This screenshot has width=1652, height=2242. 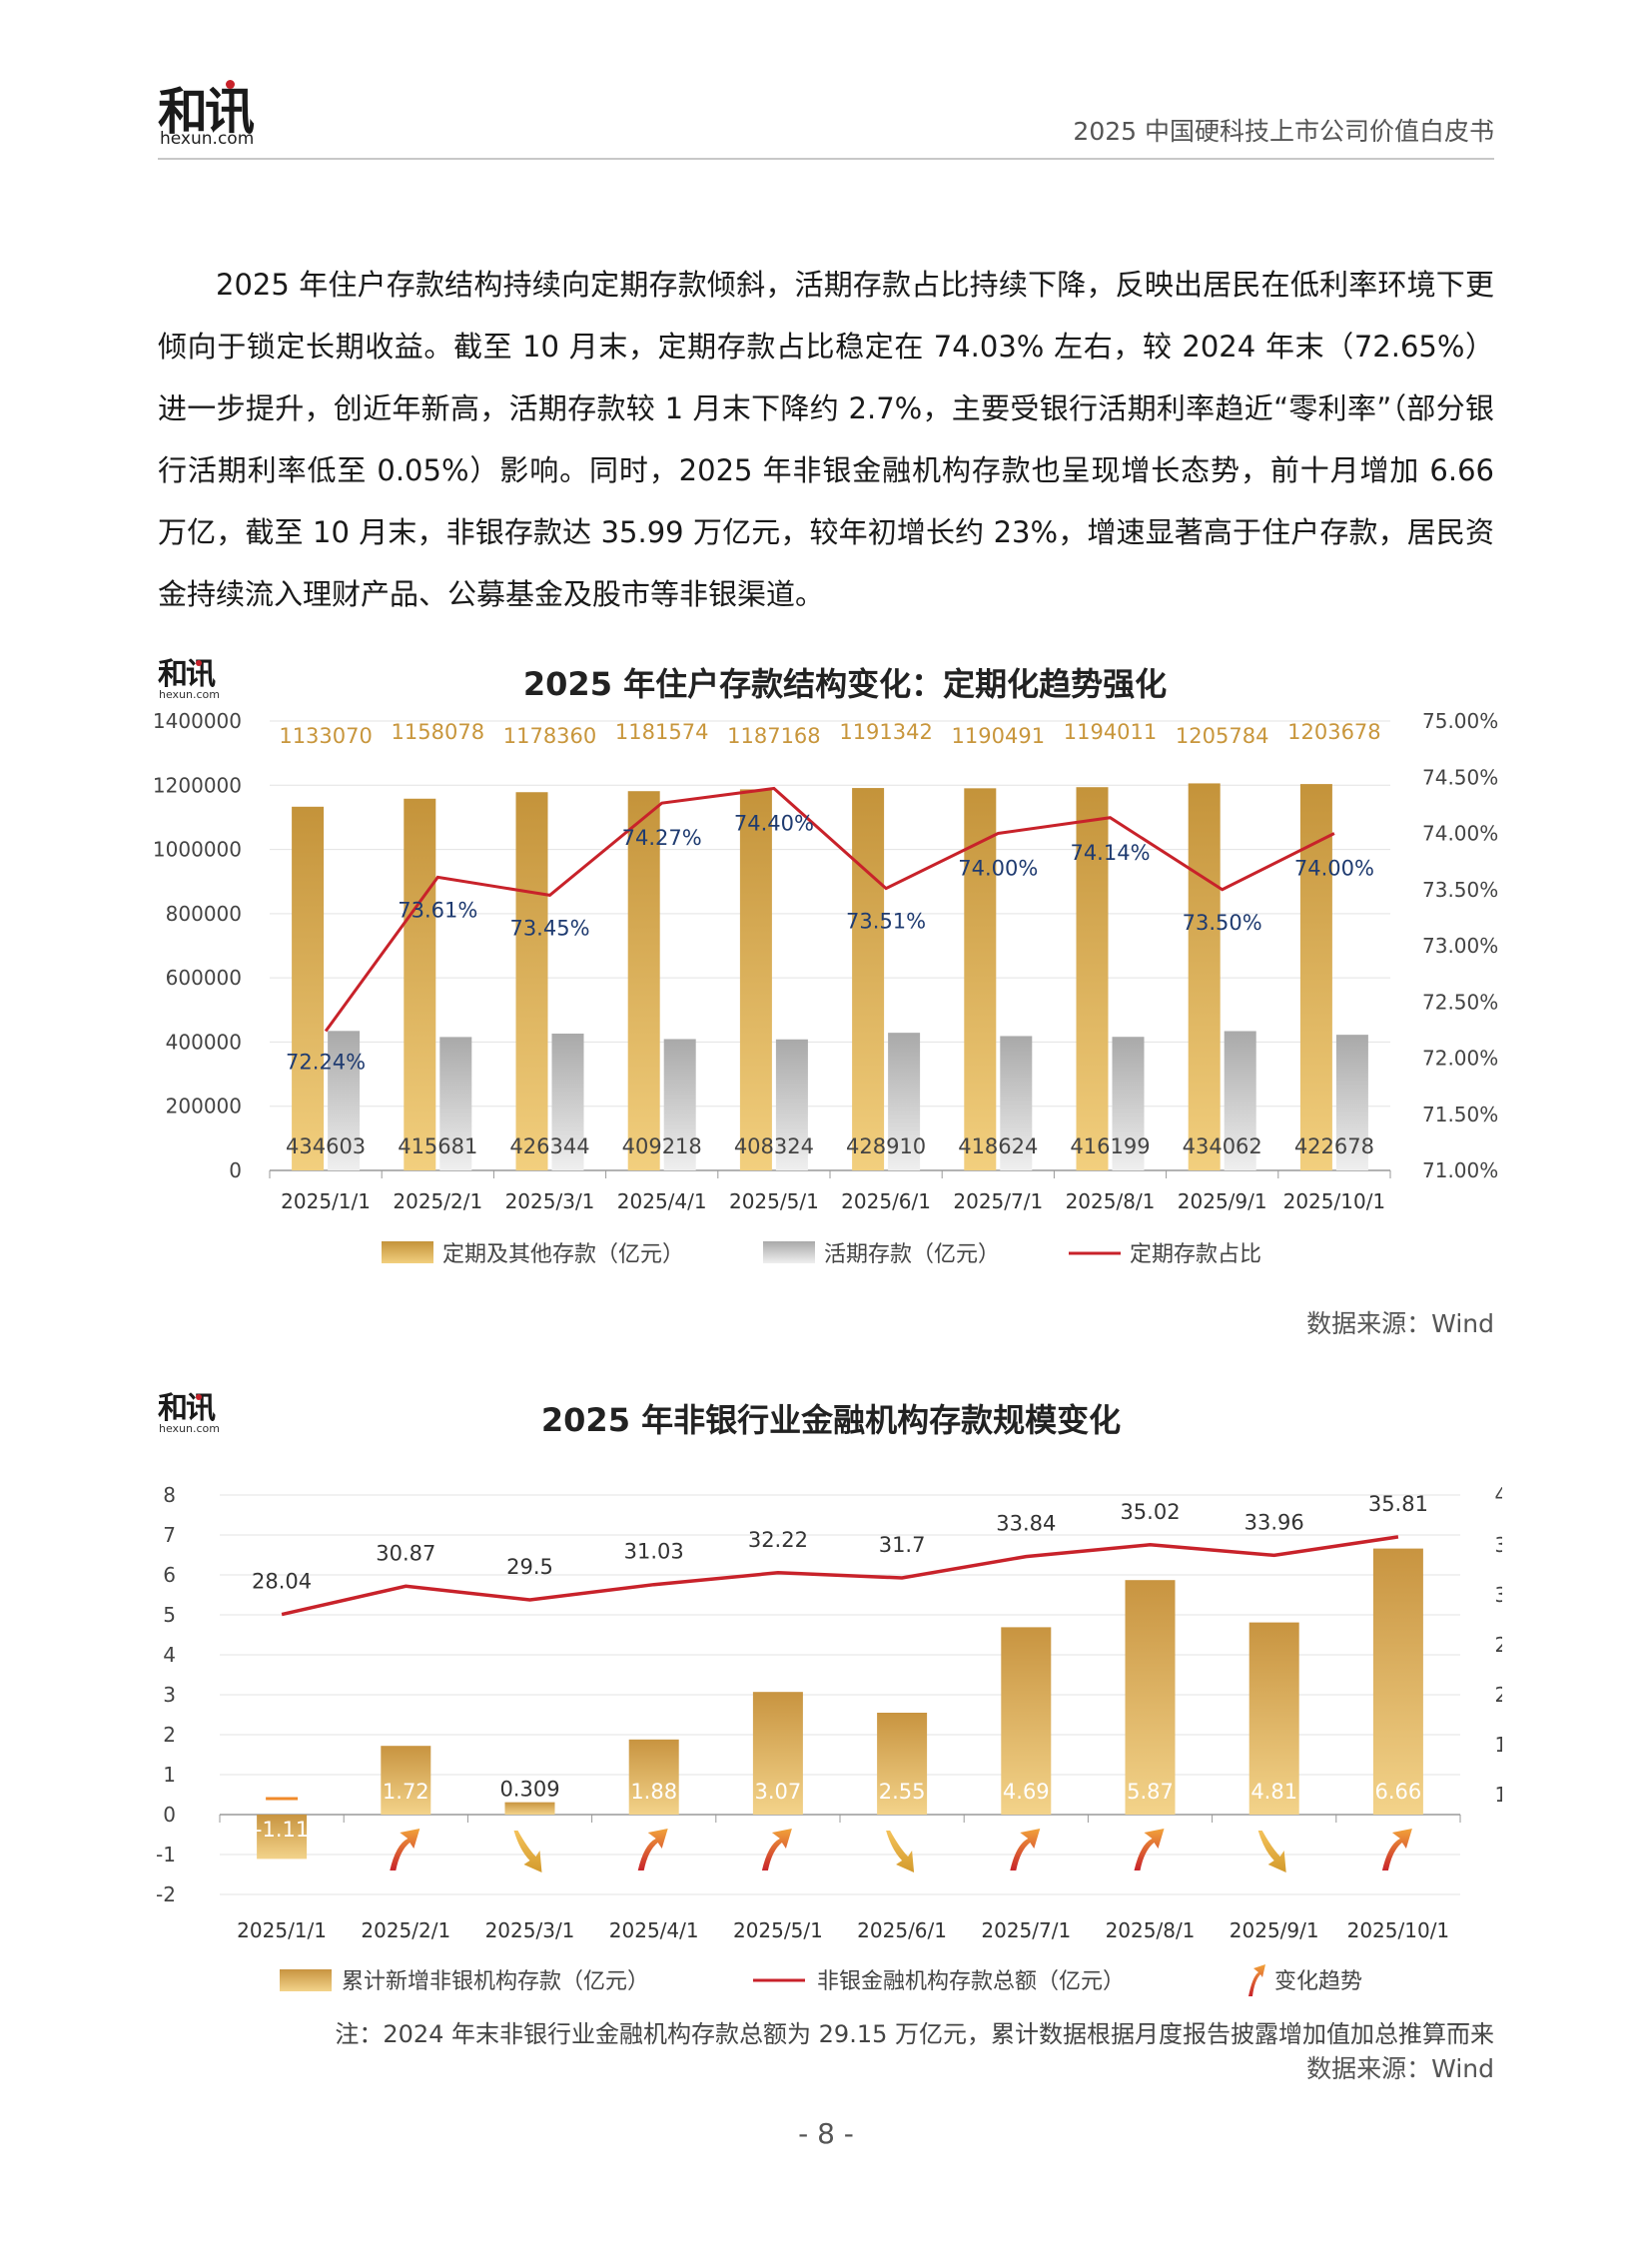 I want to click on chart1-left-tick: 1200000, so click(x=197, y=785).